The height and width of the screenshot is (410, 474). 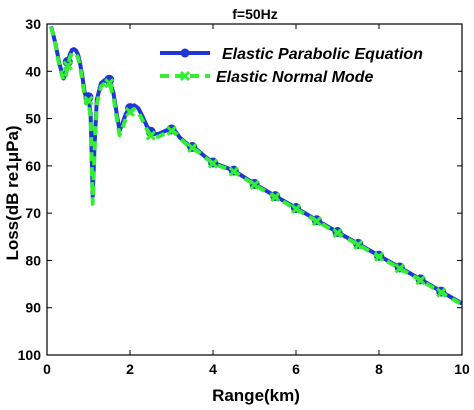 I want to click on legend-box, so click(x=304, y=63).